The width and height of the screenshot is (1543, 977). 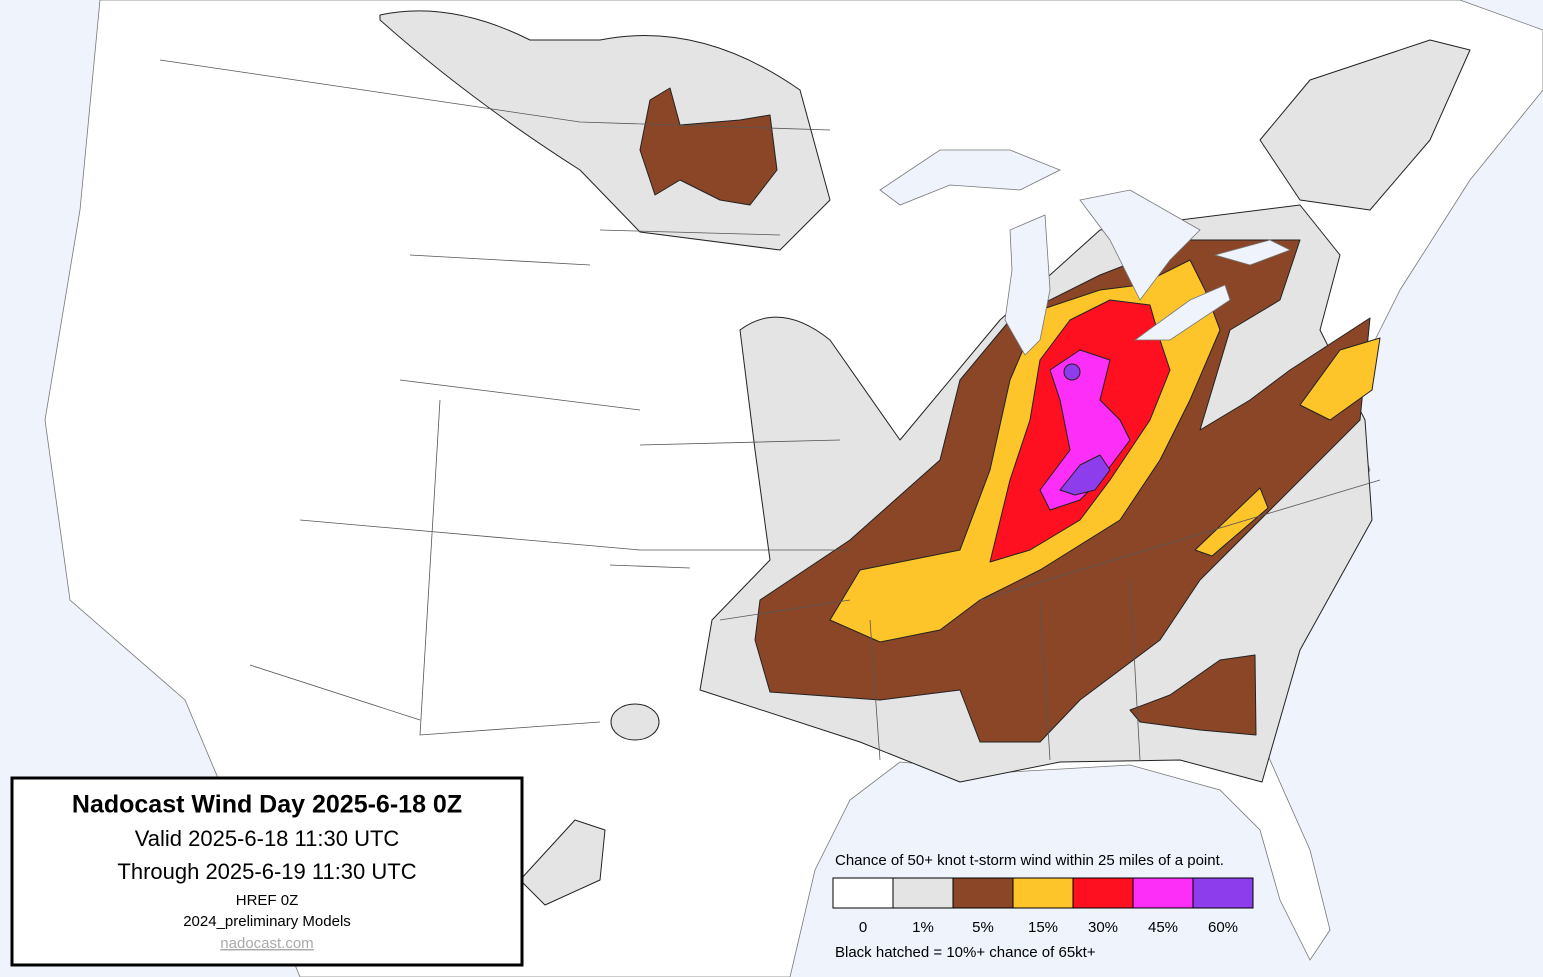 What do you see at coordinates (1043, 927) in the screenshot?
I see `legend-label: 15%` at bounding box center [1043, 927].